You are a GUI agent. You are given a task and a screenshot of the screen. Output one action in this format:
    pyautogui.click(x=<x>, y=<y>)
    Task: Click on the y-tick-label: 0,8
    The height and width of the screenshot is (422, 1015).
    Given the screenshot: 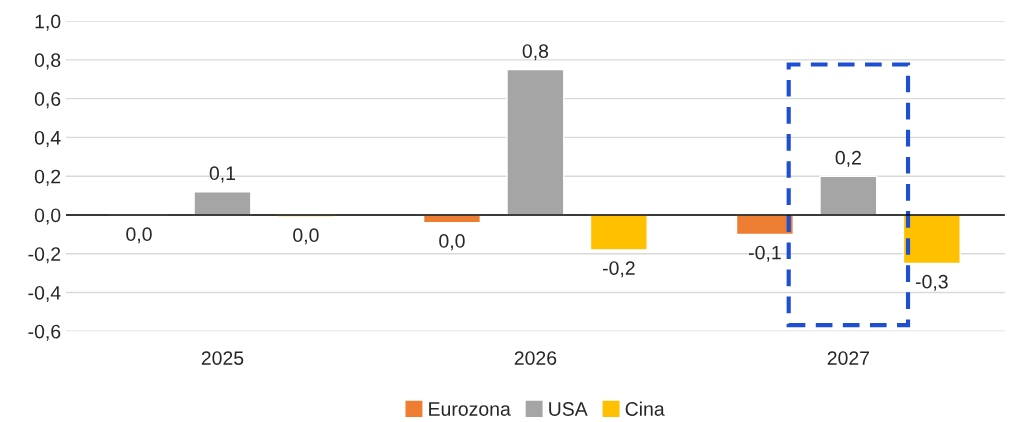 What is the action you would take?
    pyautogui.click(x=47, y=61)
    